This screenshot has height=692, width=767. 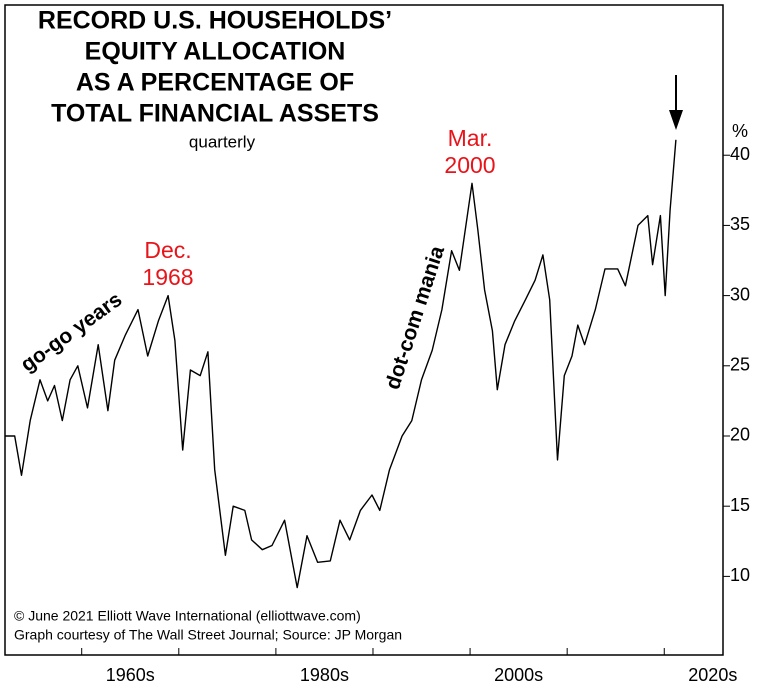 What do you see at coordinates (740, 365) in the screenshot?
I see `y-tick-label: 25` at bounding box center [740, 365].